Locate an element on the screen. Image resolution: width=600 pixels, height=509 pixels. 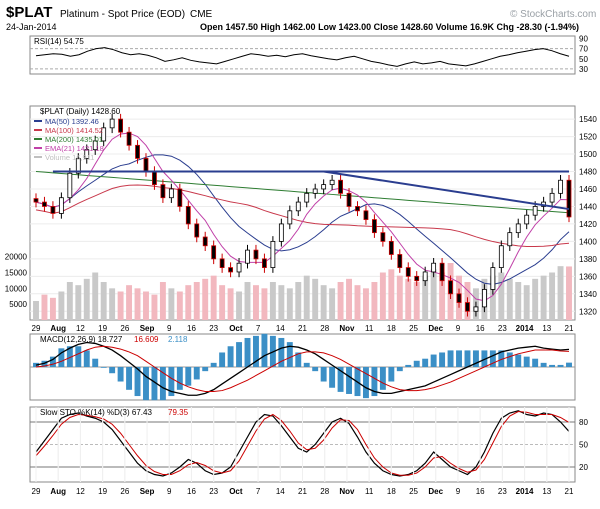
x-tick-label: 29 is located at coordinates (36, 491).